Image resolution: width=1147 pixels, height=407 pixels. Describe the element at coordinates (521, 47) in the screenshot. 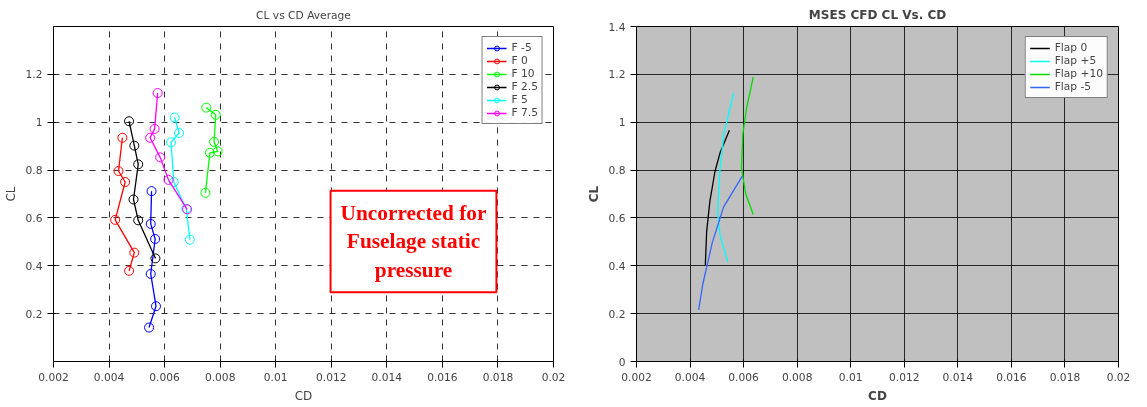

I see `legend-label: F -5` at that location.